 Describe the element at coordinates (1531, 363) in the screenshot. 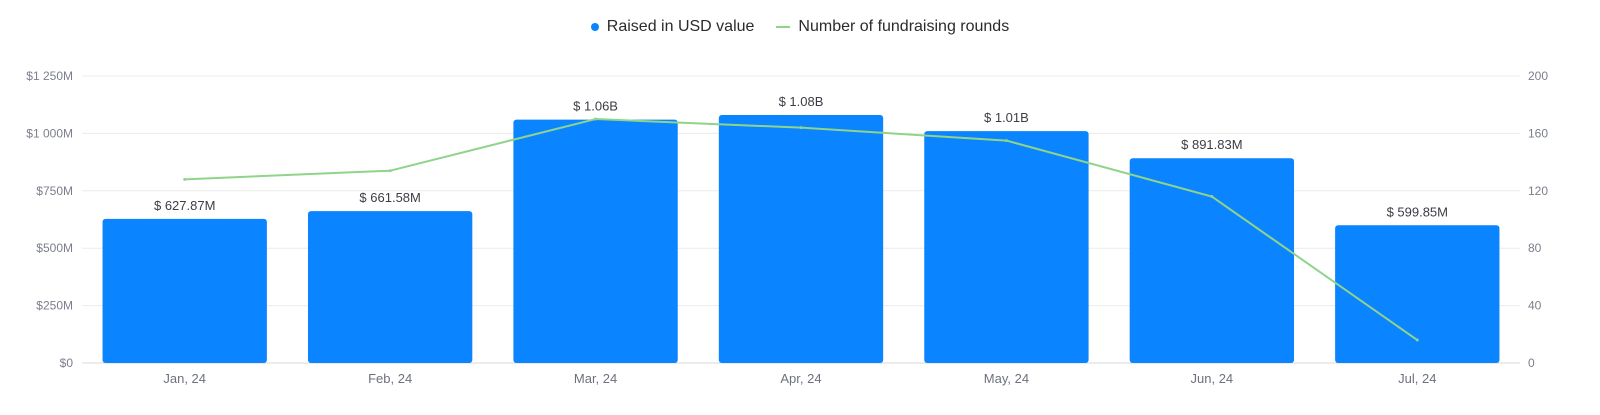

I see `y-right-tick-label: 0` at that location.